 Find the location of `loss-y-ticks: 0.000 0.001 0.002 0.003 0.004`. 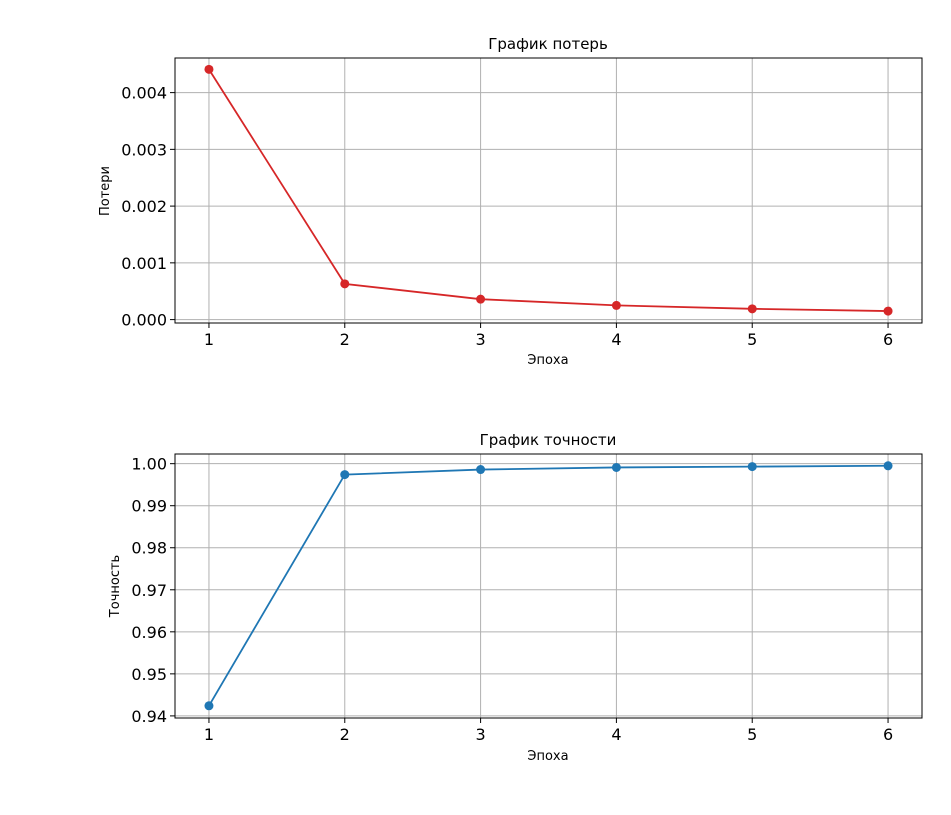

loss-y-ticks: 0.000 0.001 0.002 0.003 0.004 is located at coordinates (148, 207).